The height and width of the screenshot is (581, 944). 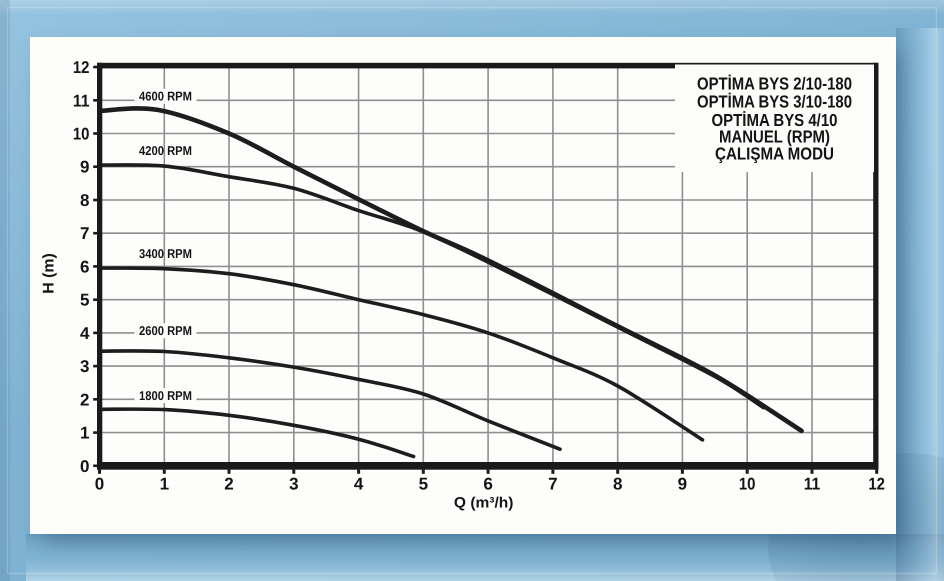 I want to click on svg-text: Q (m³/h), so click(x=484, y=503).